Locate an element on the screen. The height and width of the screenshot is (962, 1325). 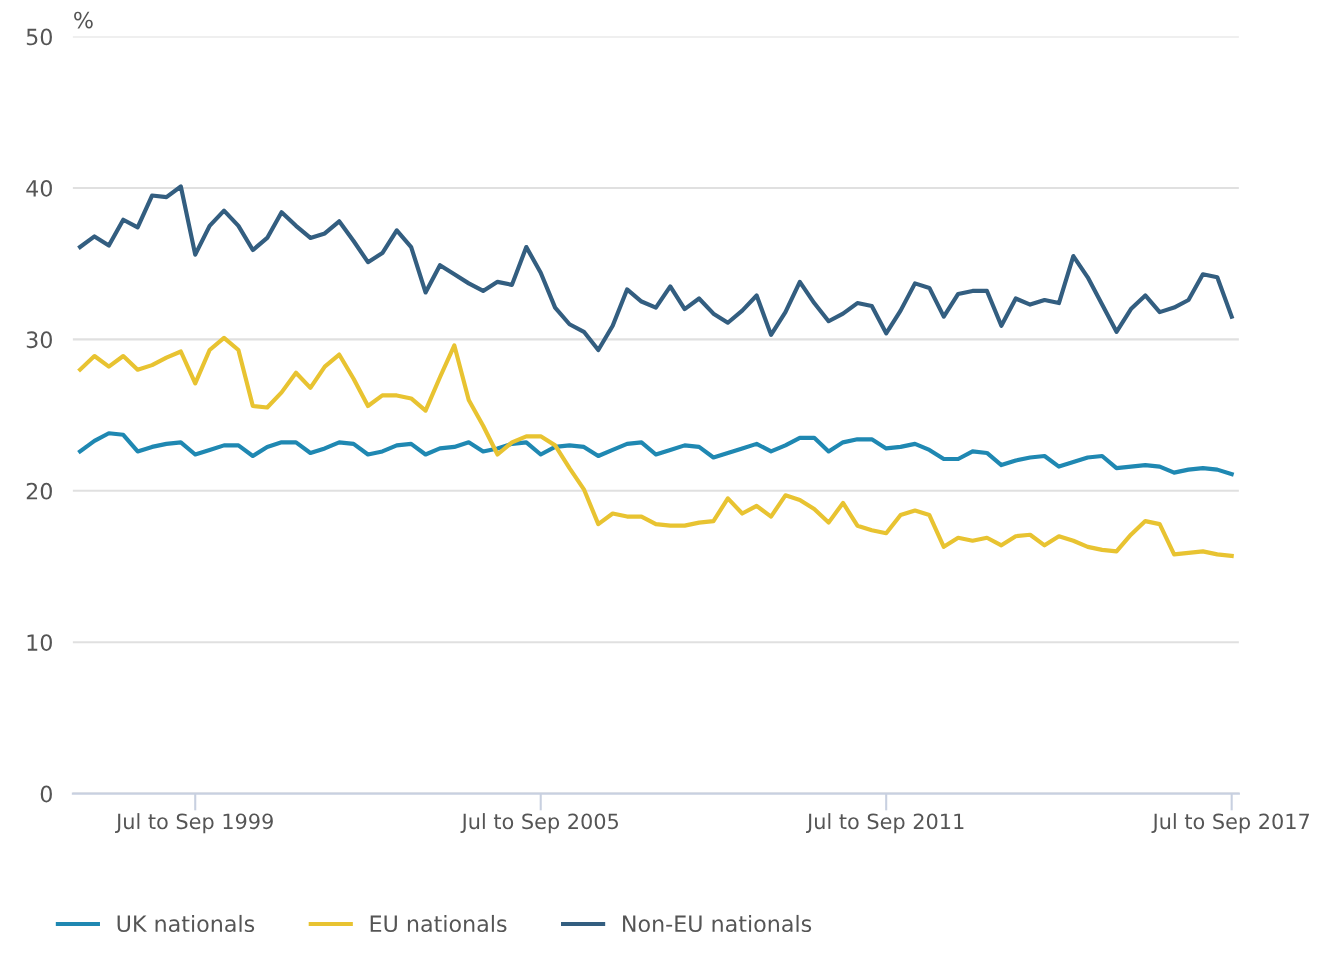
y-tick-label: 10 is located at coordinates (39, 642).